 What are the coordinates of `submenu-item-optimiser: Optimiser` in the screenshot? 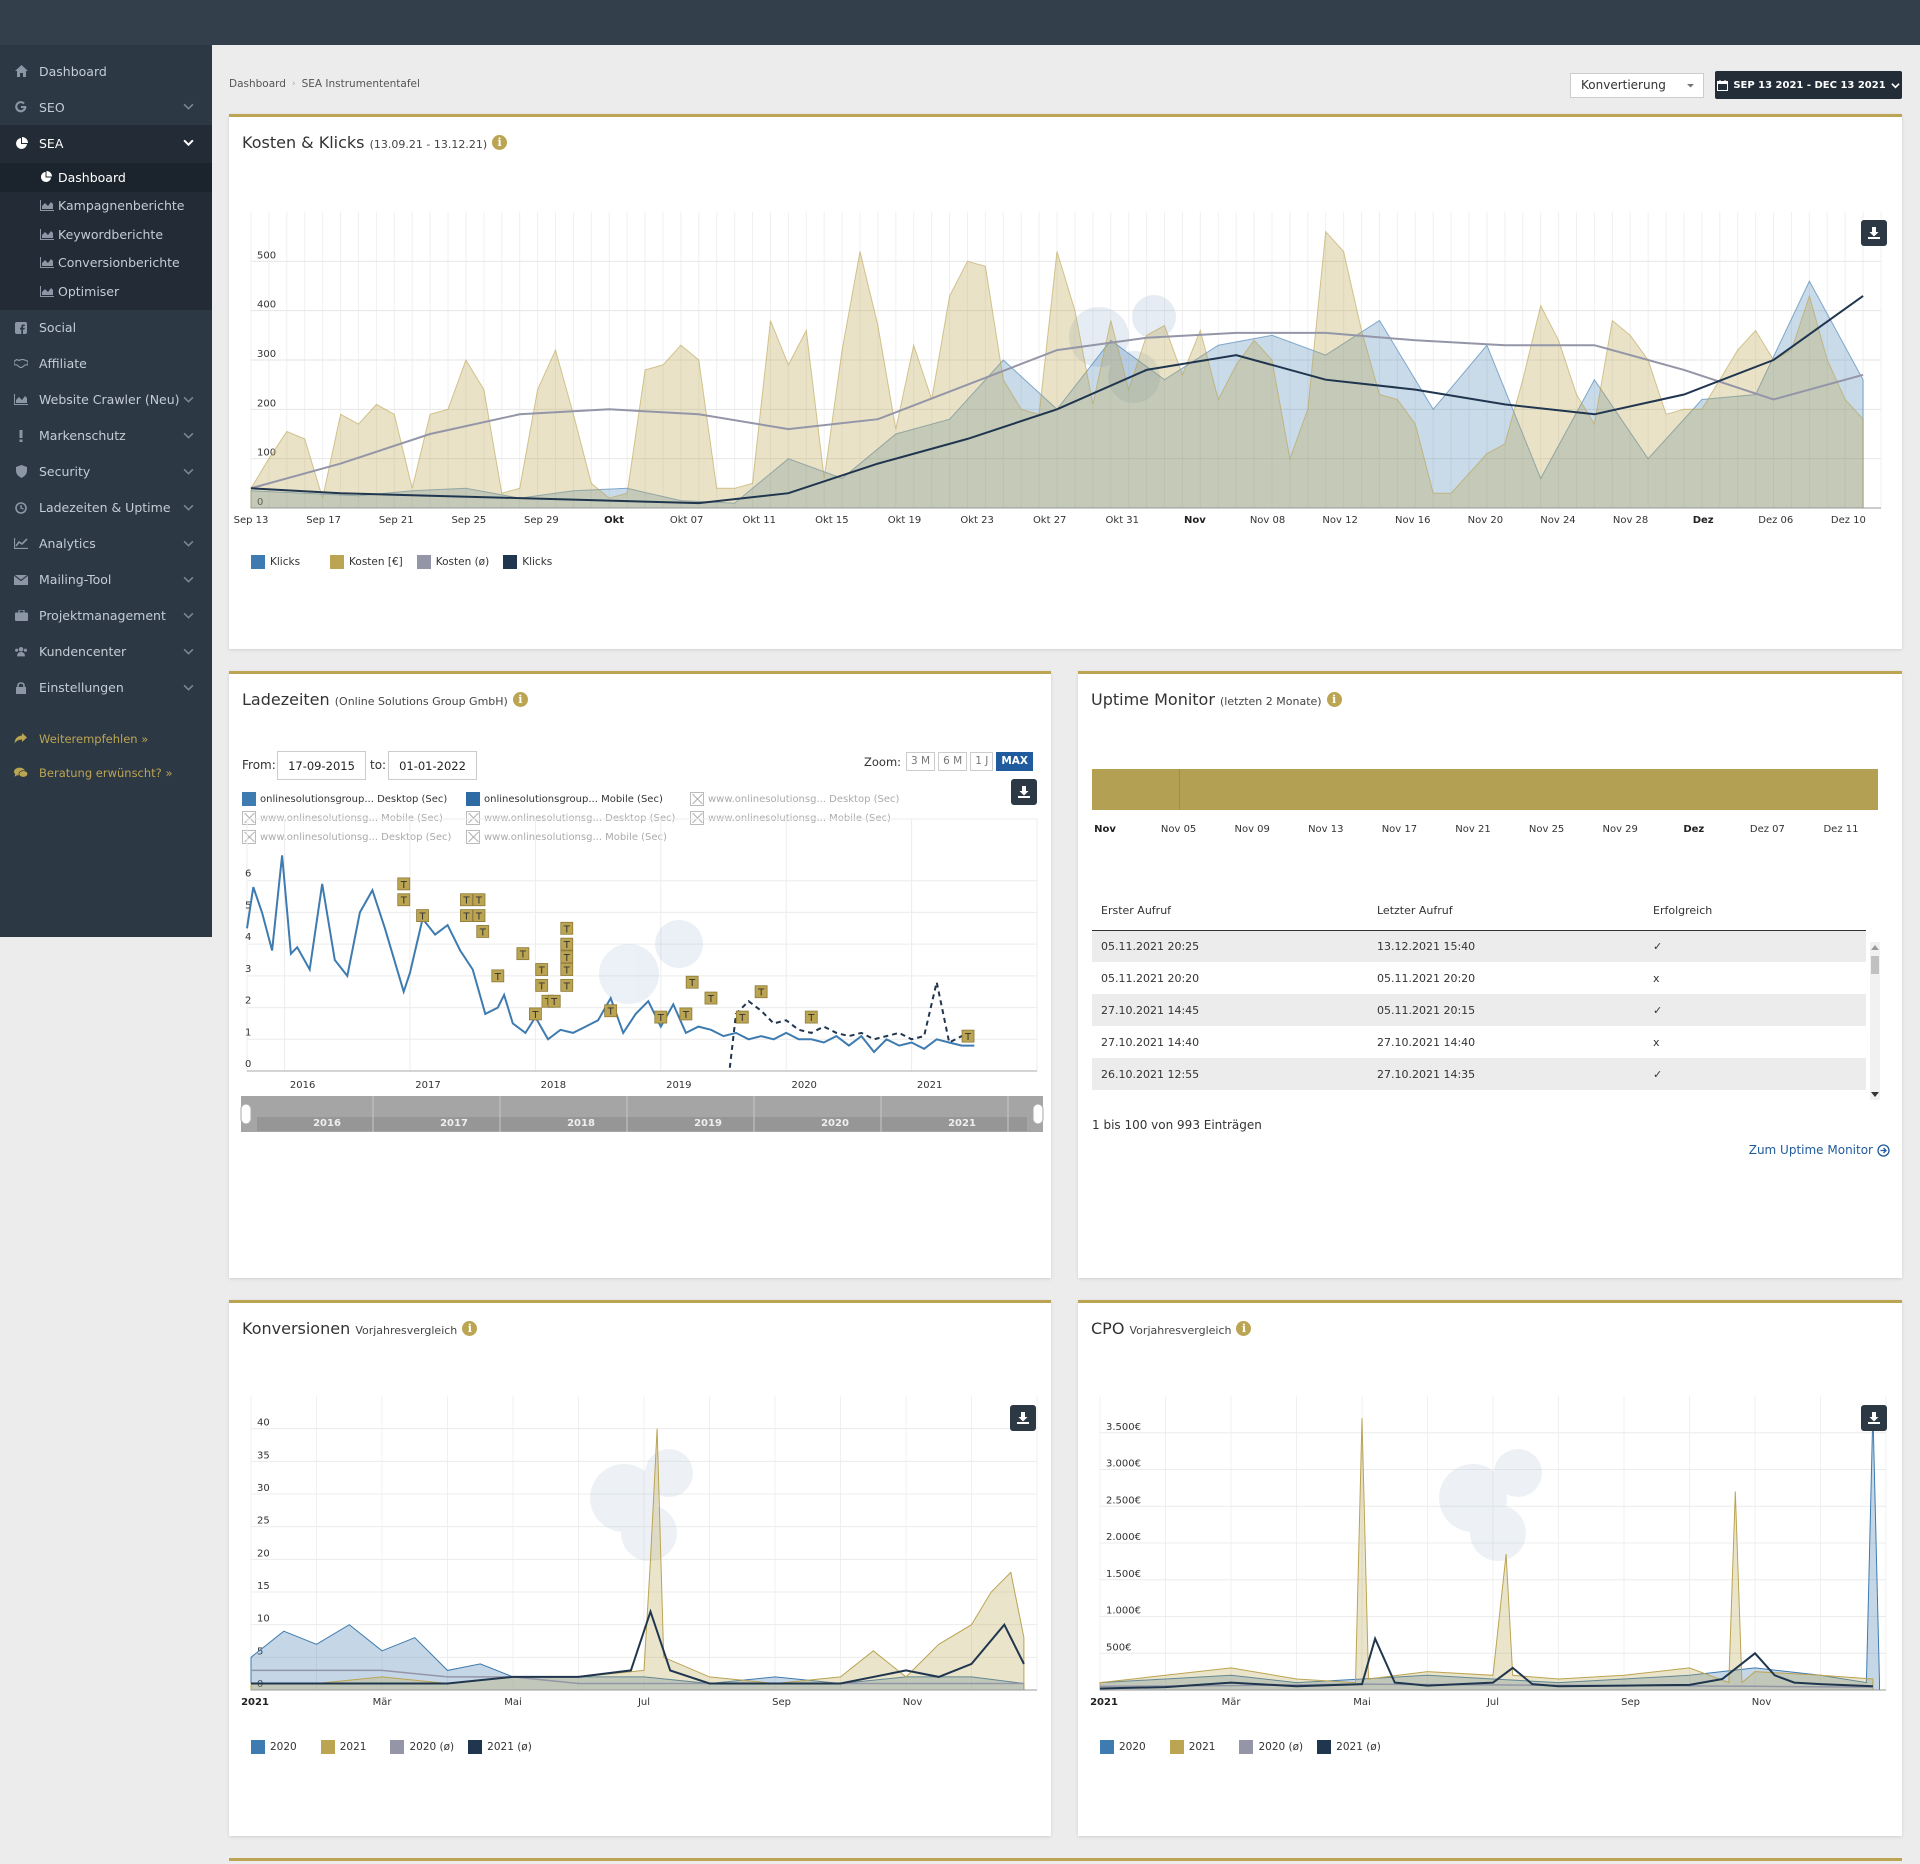 It's located at (106, 291).